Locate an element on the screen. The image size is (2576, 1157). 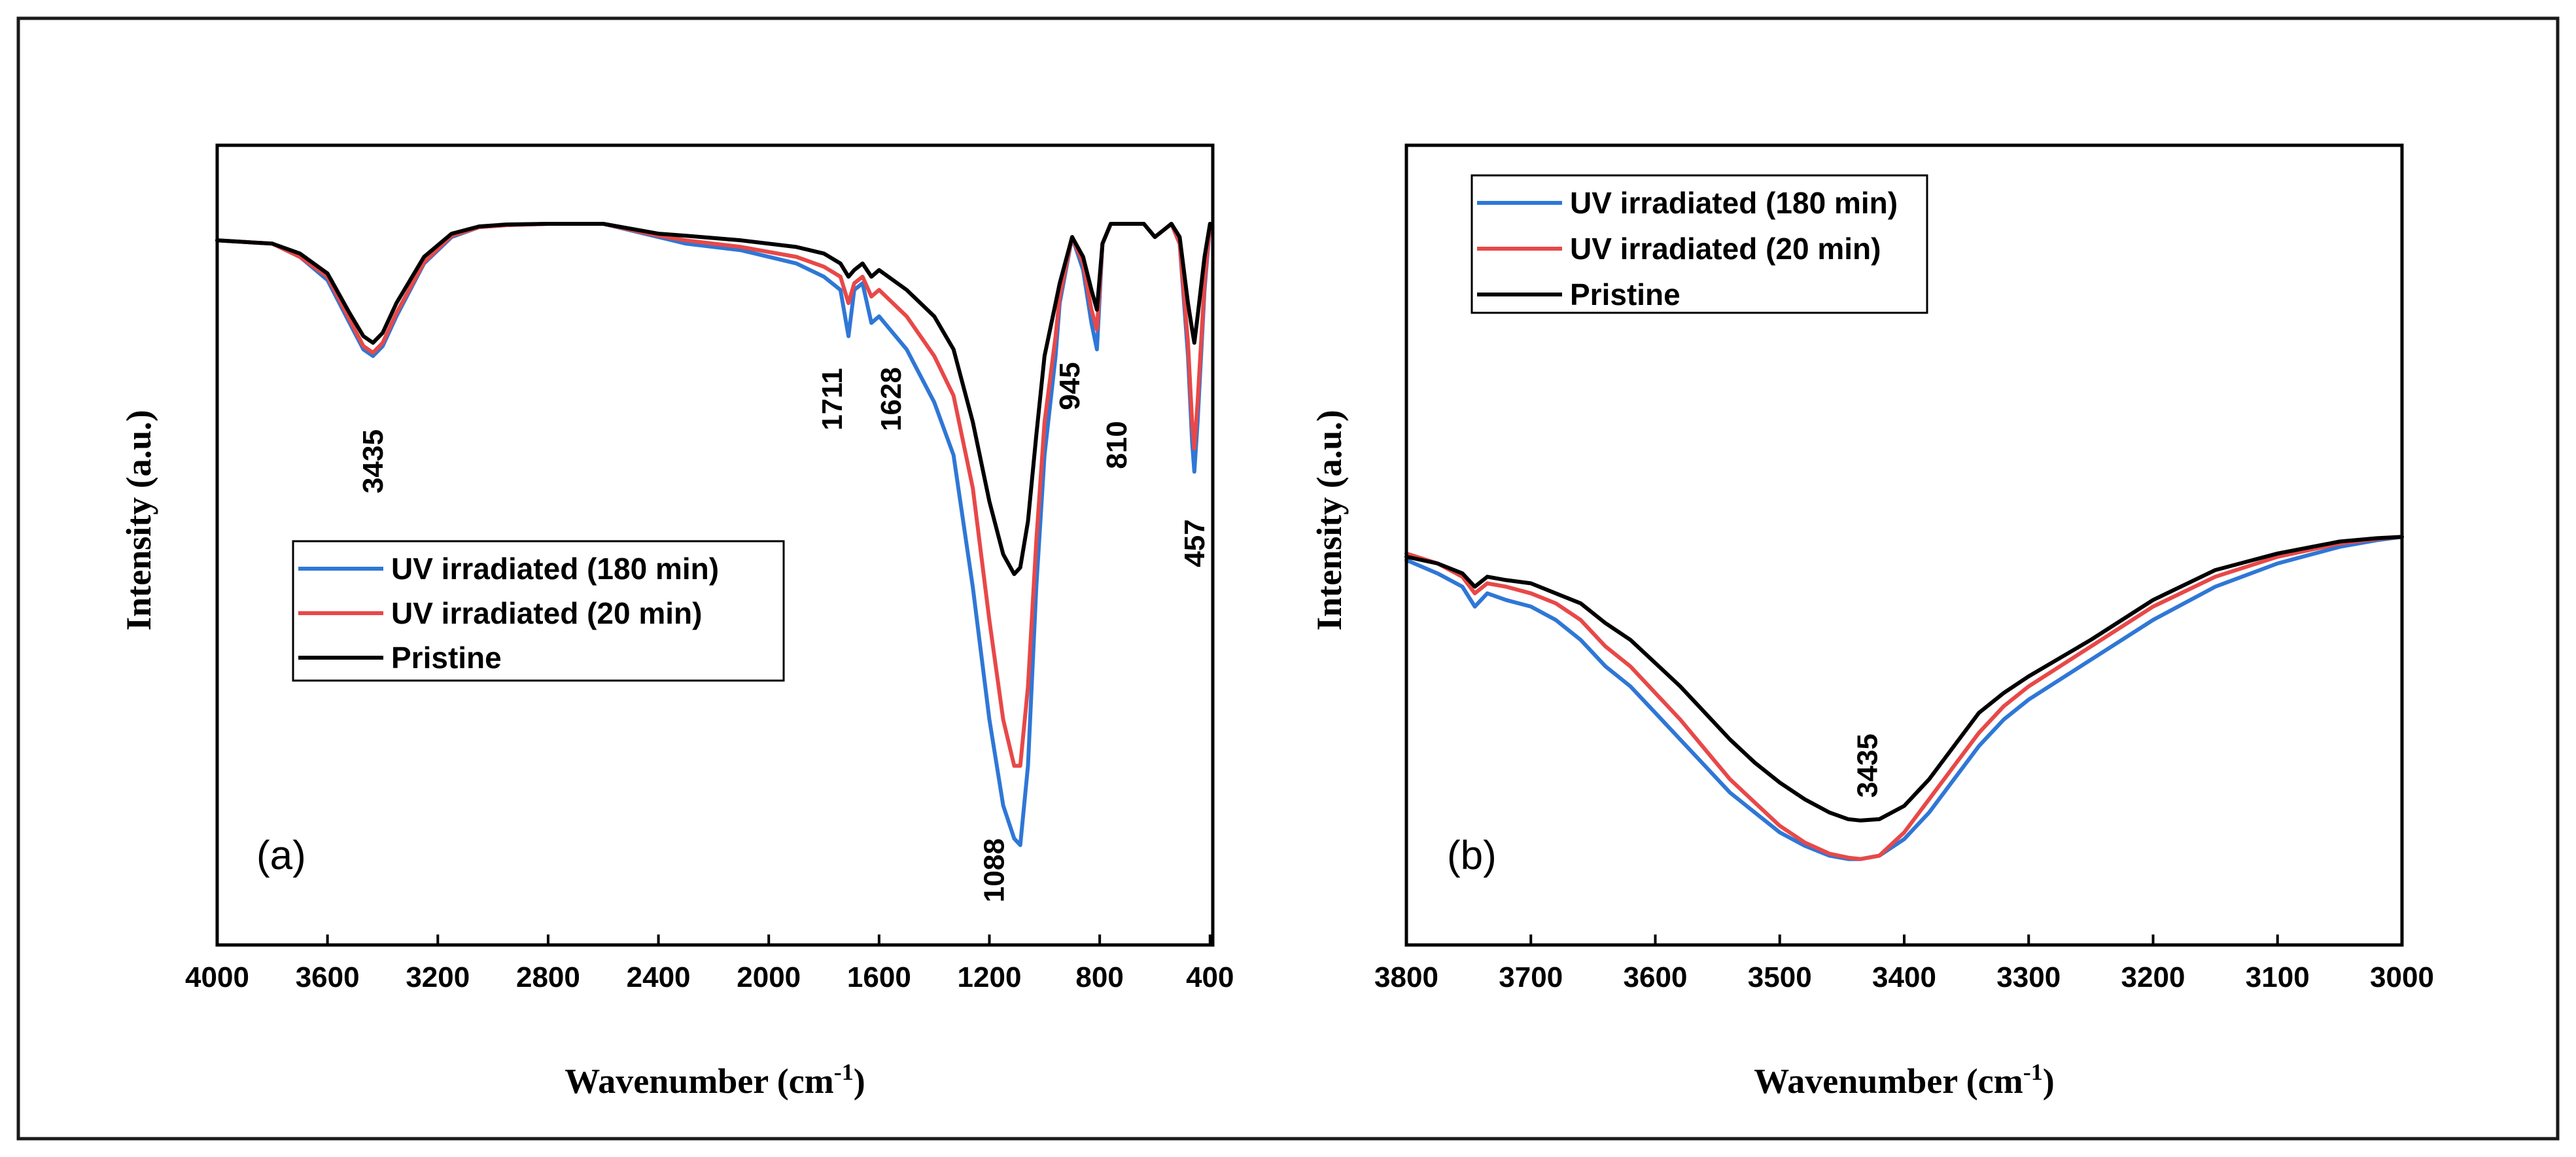
panel-a-x-axis-label: Wavenumber (cm-1) is located at coordinates (715, 1080).